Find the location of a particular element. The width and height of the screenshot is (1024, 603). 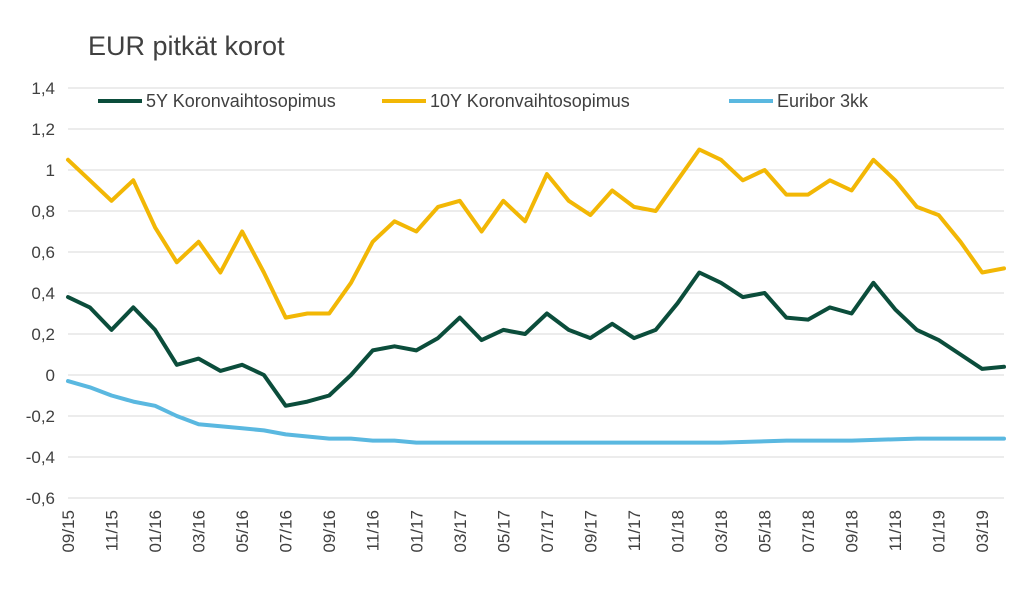

x-tick-label: 09/17 is located at coordinates (590, 531).